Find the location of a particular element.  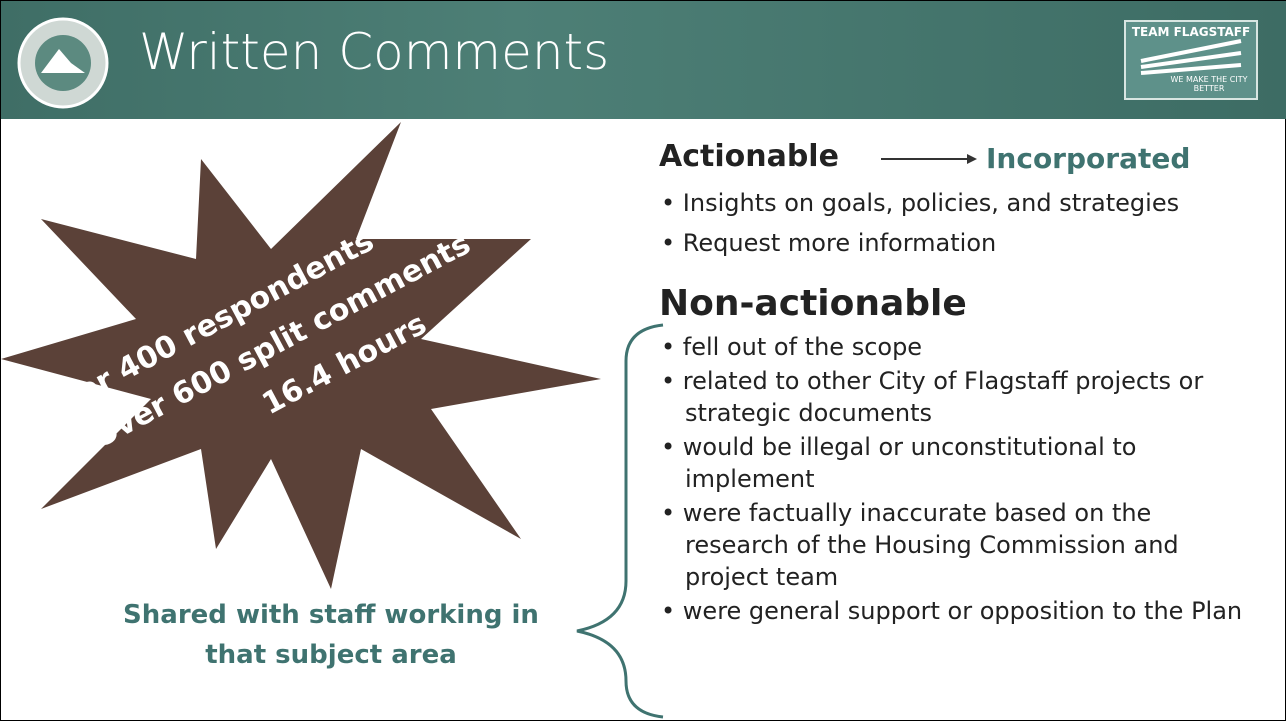

bullet: • Request more information is located at coordinates (829, 243).